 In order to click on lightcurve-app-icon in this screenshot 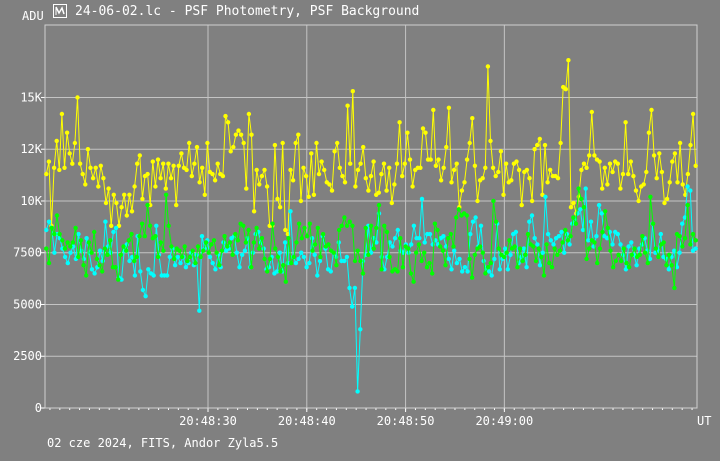, I will do `click(60, 11)`.